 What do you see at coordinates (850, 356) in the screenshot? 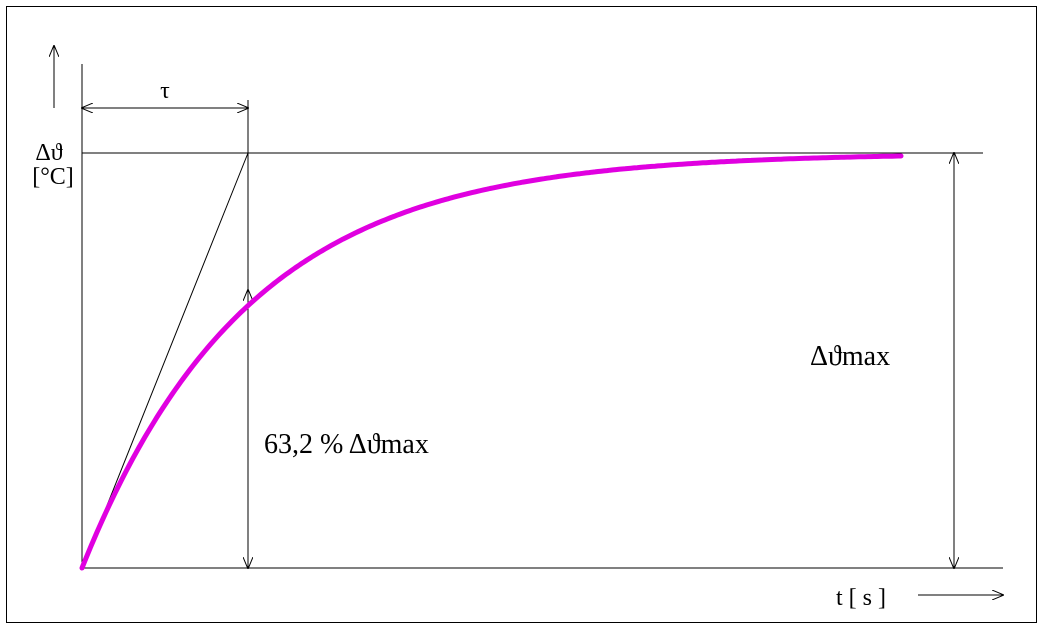
I see `max-label: Δϑmax` at bounding box center [850, 356].